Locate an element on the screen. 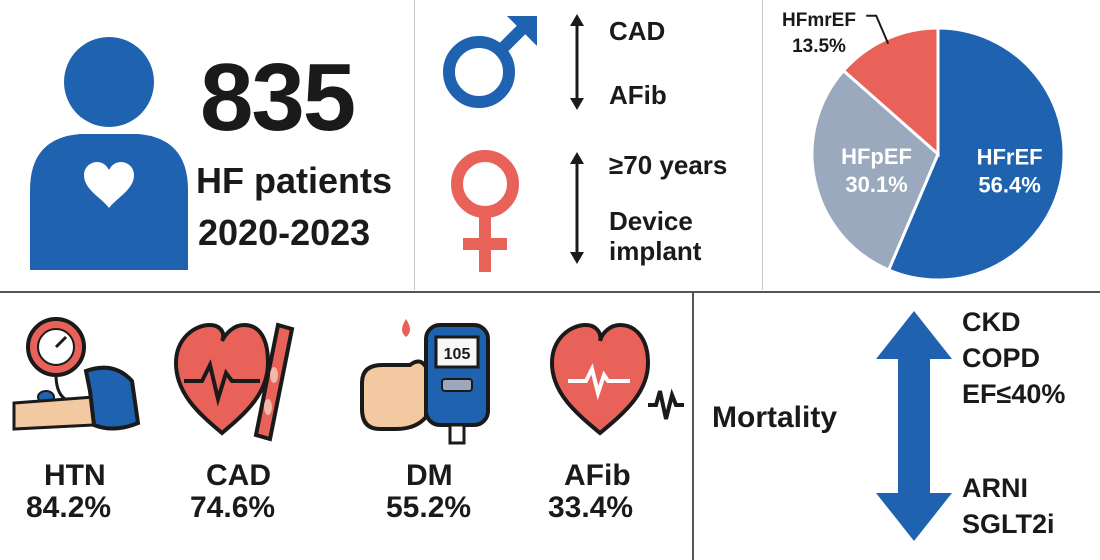 The height and width of the screenshot is (560, 1100). mortality-label: Mortality is located at coordinates (774, 418).